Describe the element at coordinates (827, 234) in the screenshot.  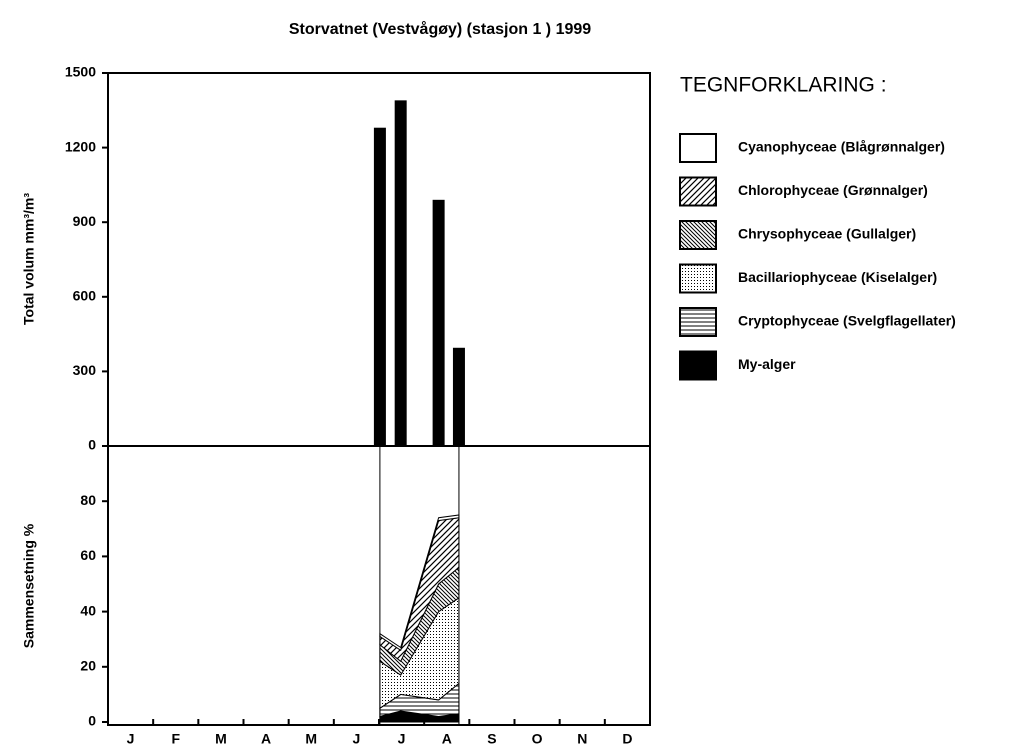
I see `legend-label: Chrysophyceae (Gullalger)` at that location.